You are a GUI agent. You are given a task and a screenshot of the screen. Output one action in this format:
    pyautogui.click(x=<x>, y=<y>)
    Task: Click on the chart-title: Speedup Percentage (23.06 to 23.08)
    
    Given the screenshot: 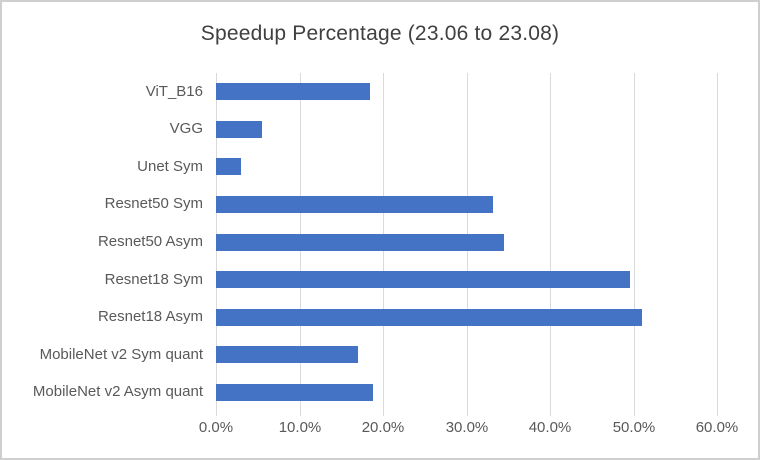 What is the action you would take?
    pyautogui.click(x=380, y=33)
    